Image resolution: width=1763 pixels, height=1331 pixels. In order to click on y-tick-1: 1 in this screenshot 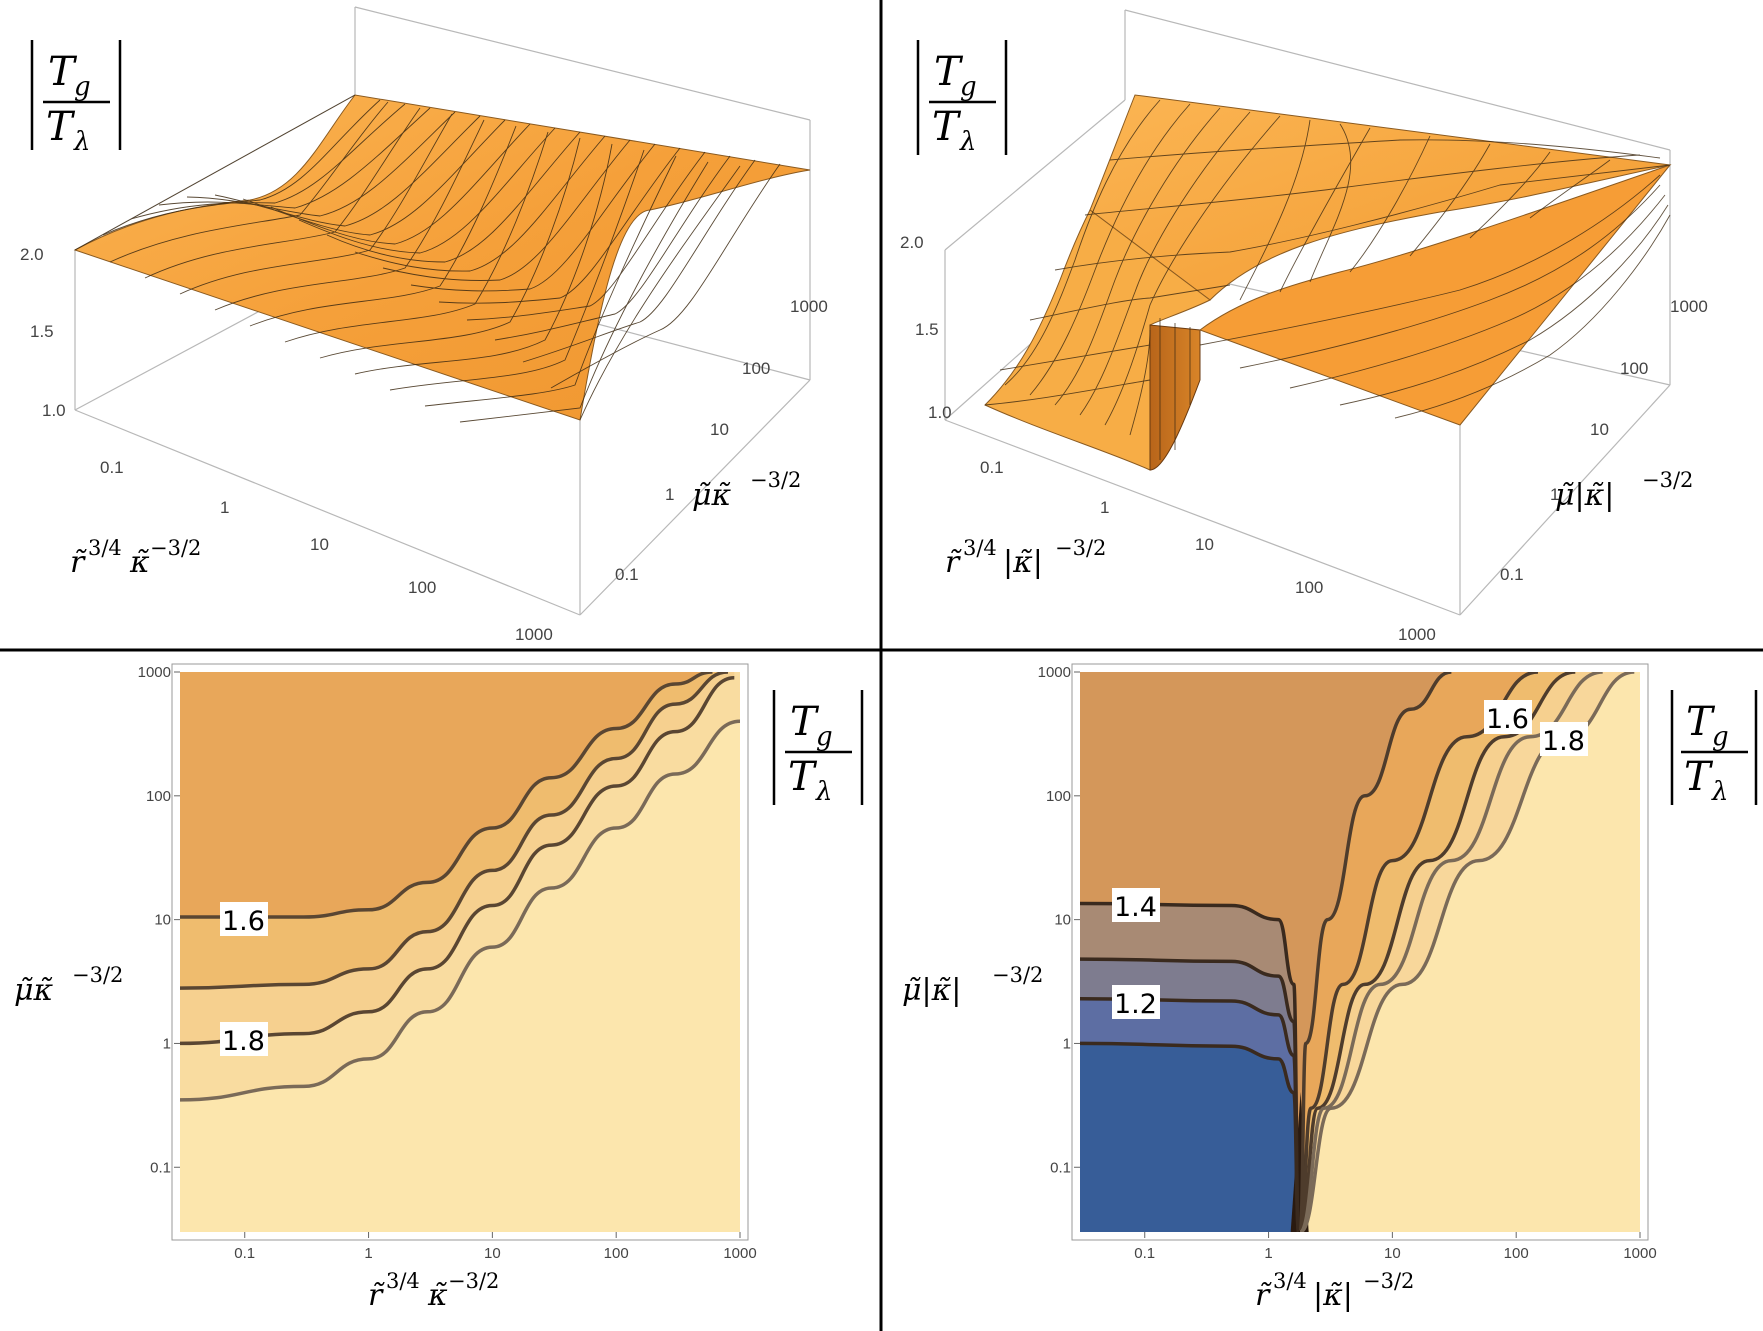, I will do `click(1554, 494)`.